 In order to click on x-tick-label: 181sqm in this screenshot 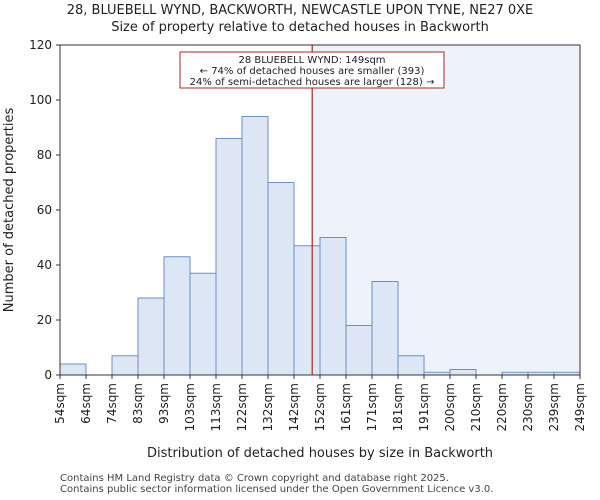, I will do `click(398, 407)`.